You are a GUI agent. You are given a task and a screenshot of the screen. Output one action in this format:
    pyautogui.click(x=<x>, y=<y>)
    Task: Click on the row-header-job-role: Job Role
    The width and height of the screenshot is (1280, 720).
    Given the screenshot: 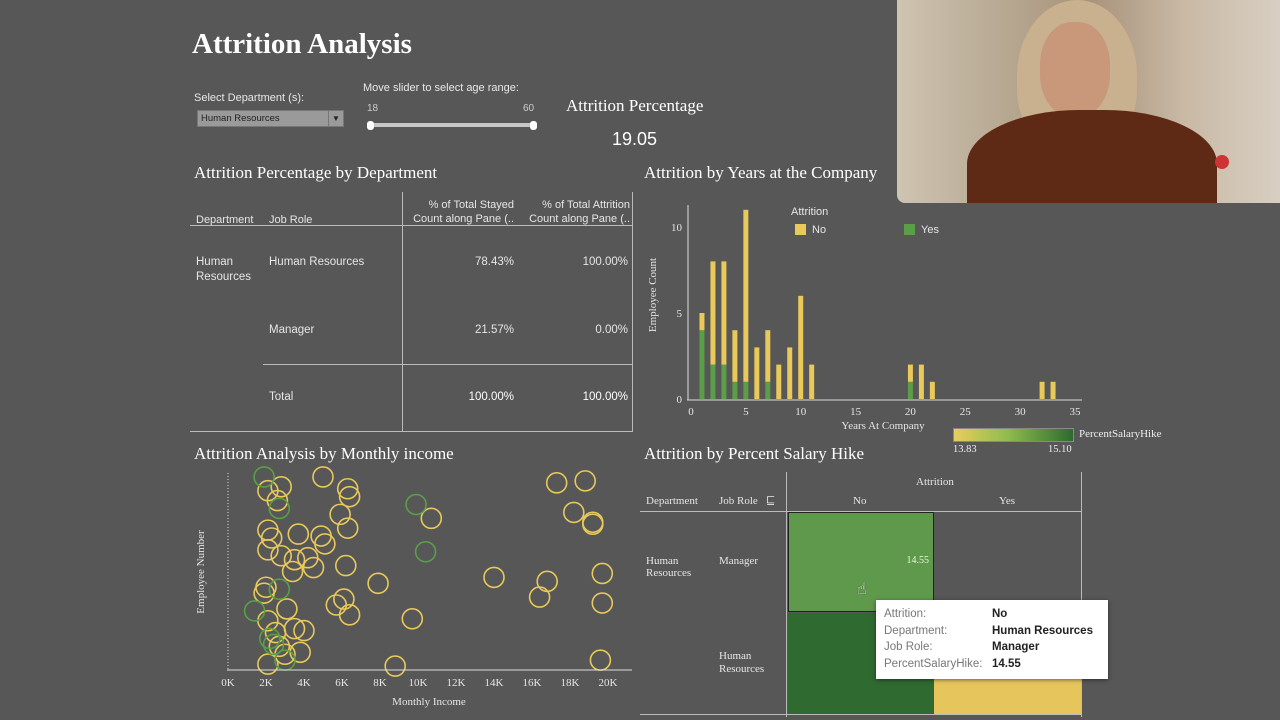 What is the action you would take?
    pyautogui.click(x=738, y=501)
    